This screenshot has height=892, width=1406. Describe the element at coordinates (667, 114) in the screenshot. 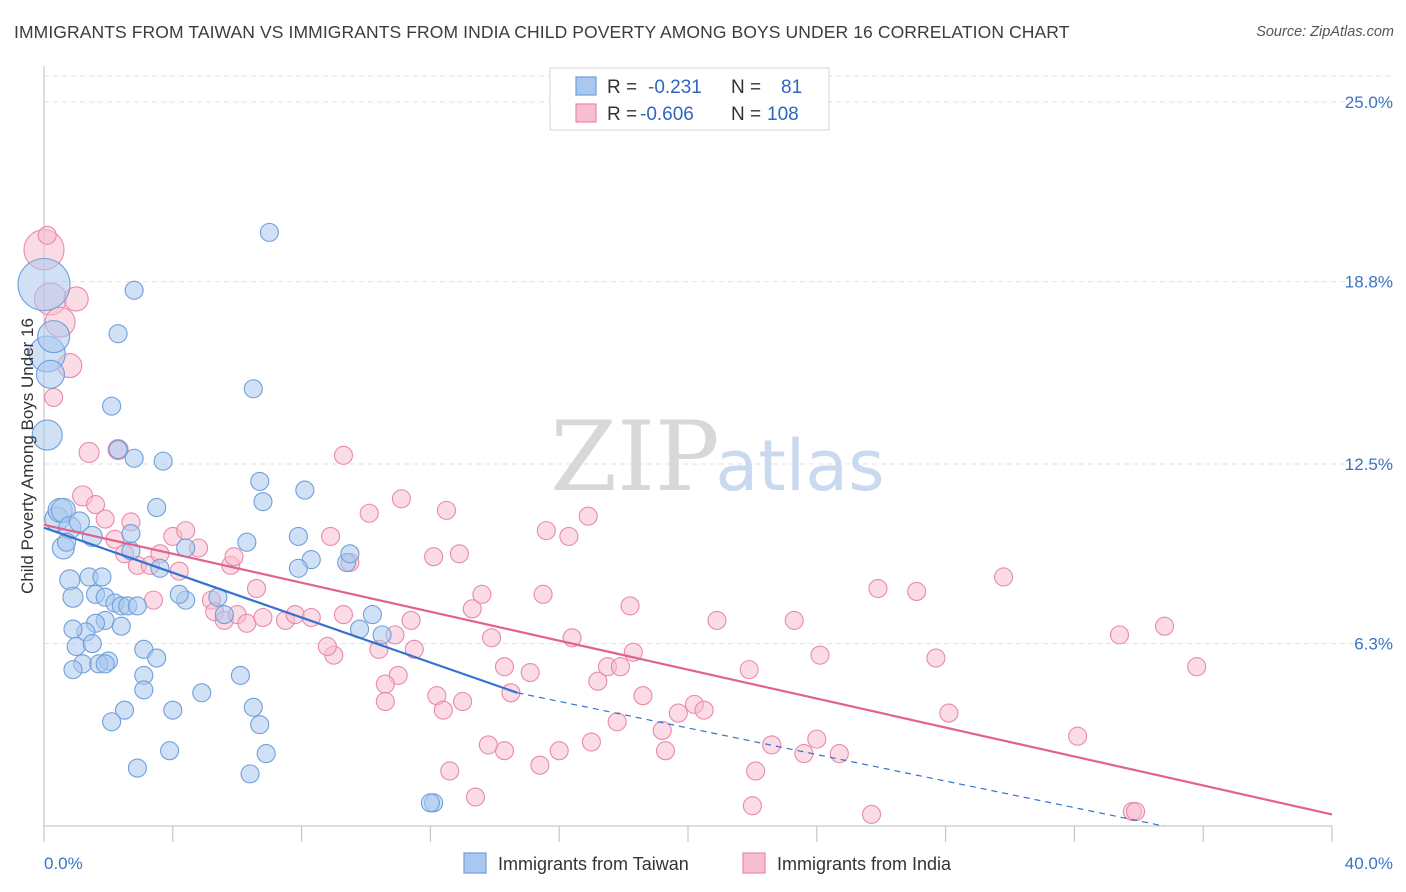

I see `legend-india-r-value: -0.606` at that location.